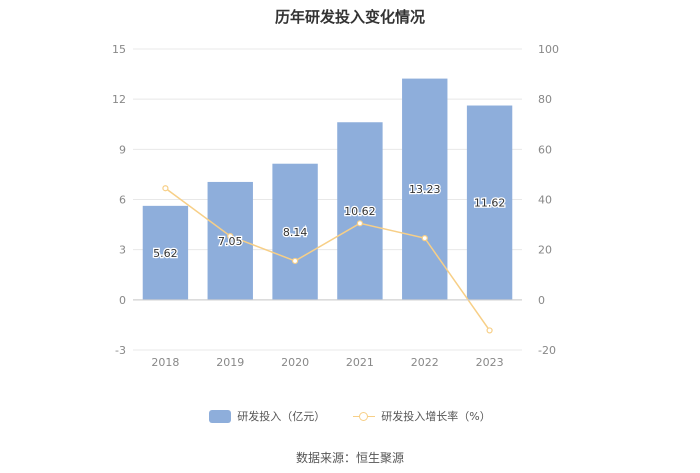 This screenshot has height=473, width=700. Describe the element at coordinates (548, 49) in the screenshot. I see `y-right-tick-label: 100` at that location.